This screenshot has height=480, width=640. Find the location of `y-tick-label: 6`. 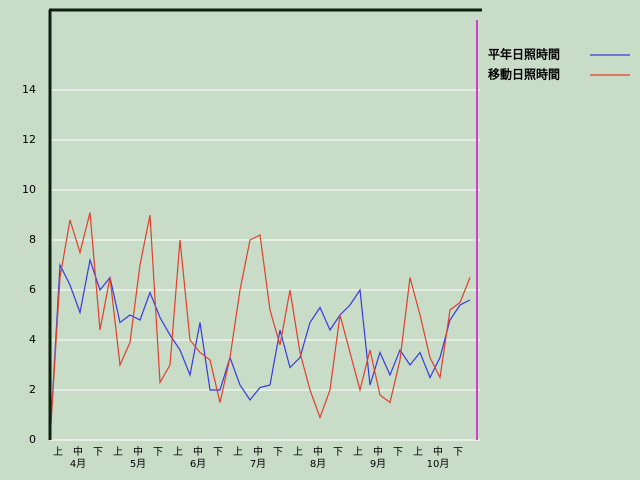

y-tick-label: 6 is located at coordinates (32, 289).